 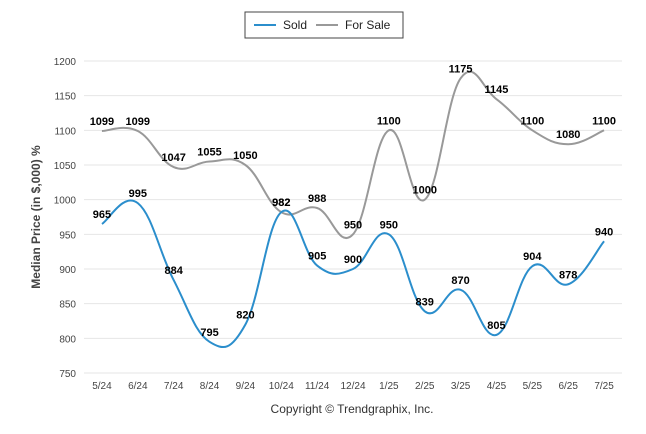 What do you see at coordinates (532, 257) in the screenshot?
I see `sold-data-label: 904` at bounding box center [532, 257].